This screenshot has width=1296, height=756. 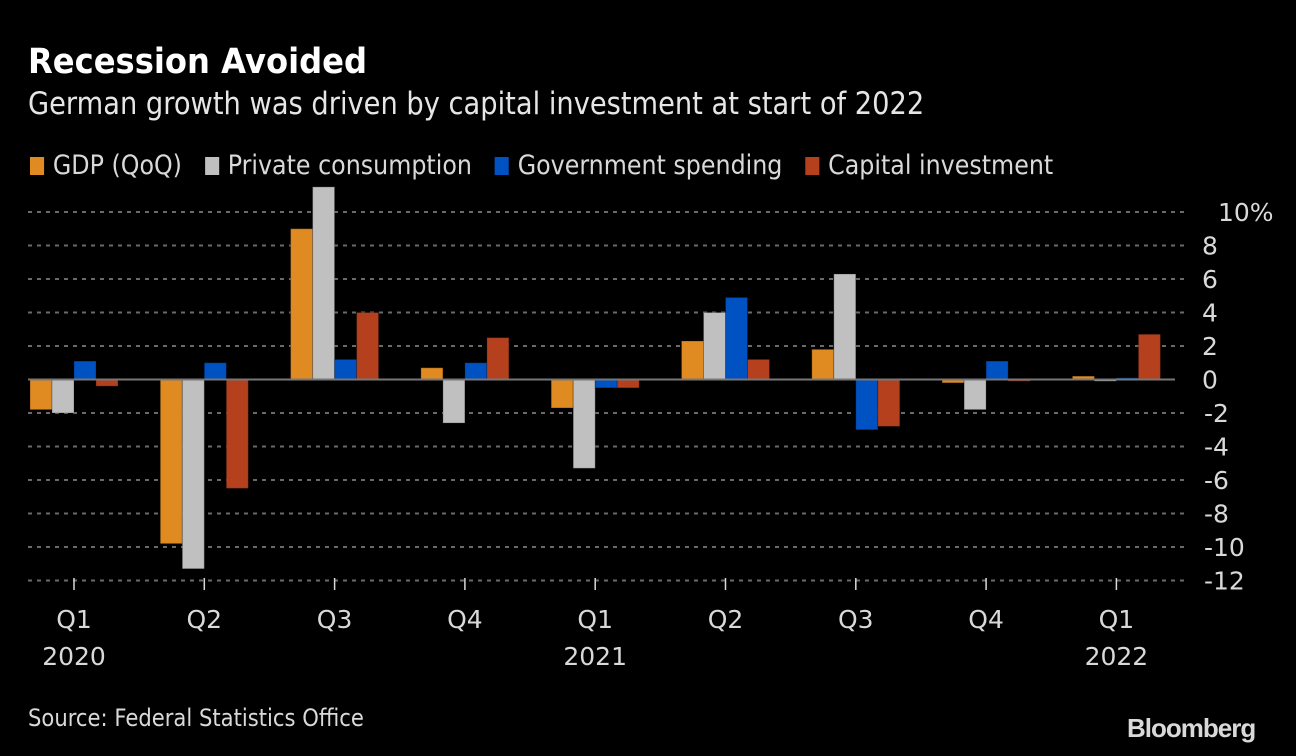 I want to click on legend-label-gdp: GDP (QoQ), so click(x=117, y=165).